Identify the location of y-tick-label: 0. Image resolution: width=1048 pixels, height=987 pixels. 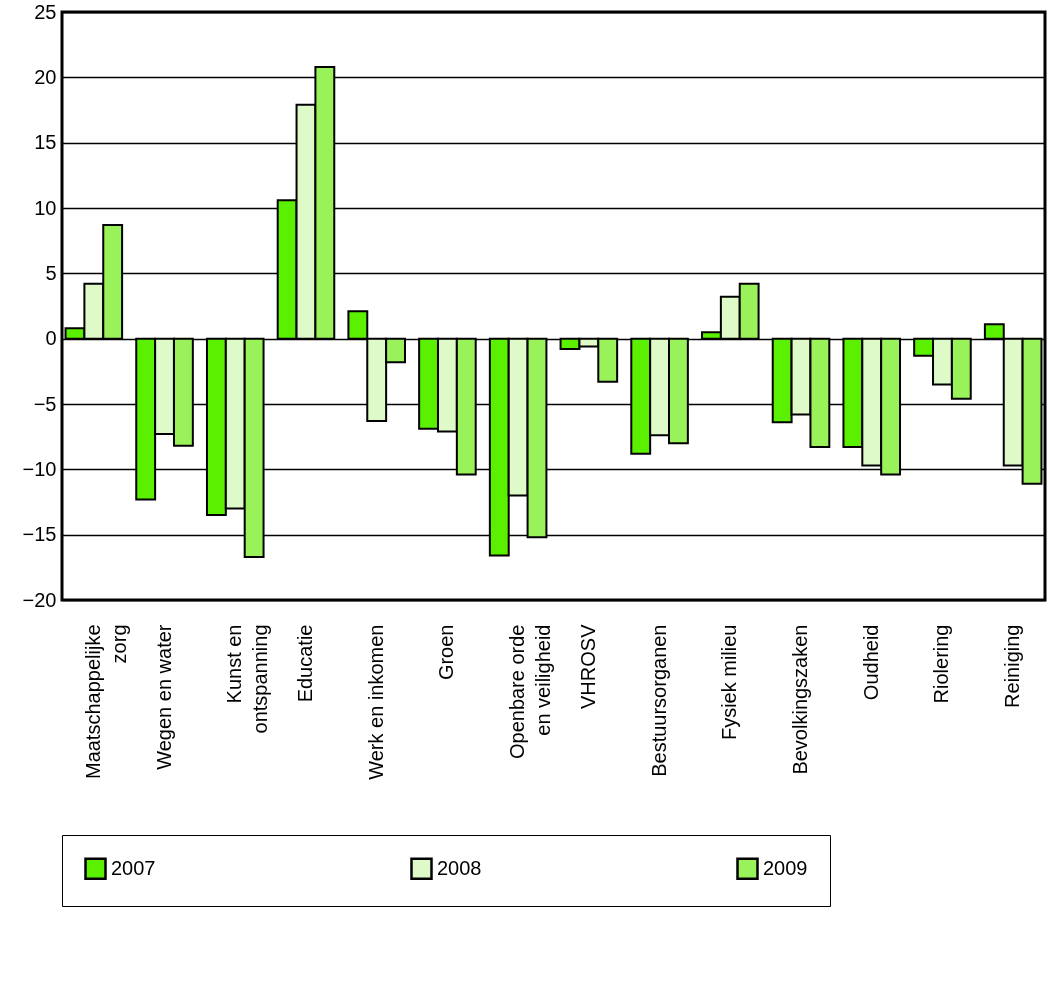
(51, 338).